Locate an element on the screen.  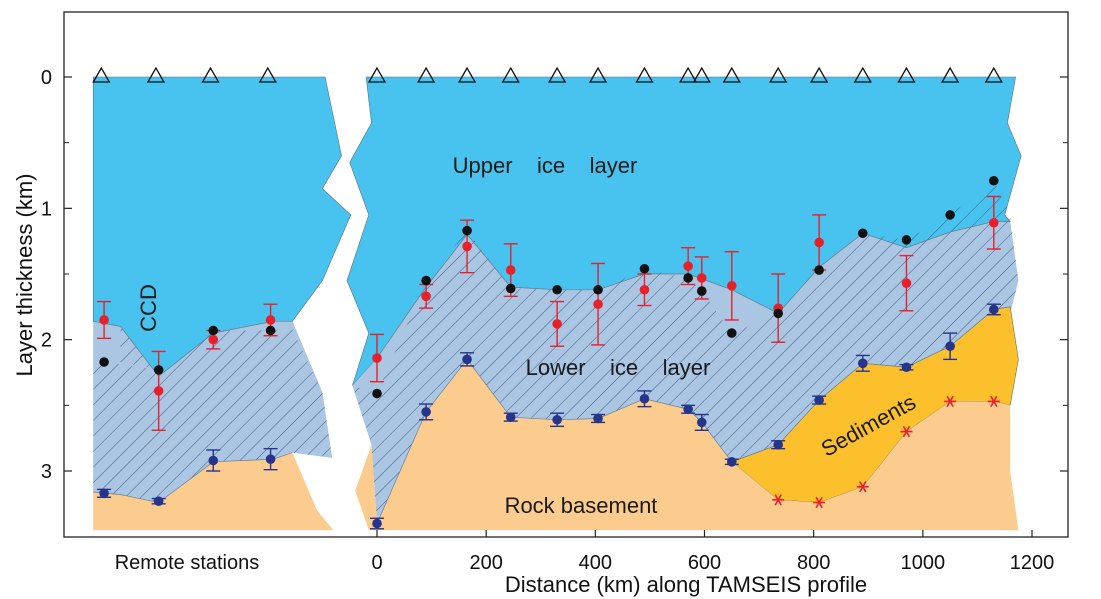
y-tick-label-3: 3 is located at coordinates (46, 472).